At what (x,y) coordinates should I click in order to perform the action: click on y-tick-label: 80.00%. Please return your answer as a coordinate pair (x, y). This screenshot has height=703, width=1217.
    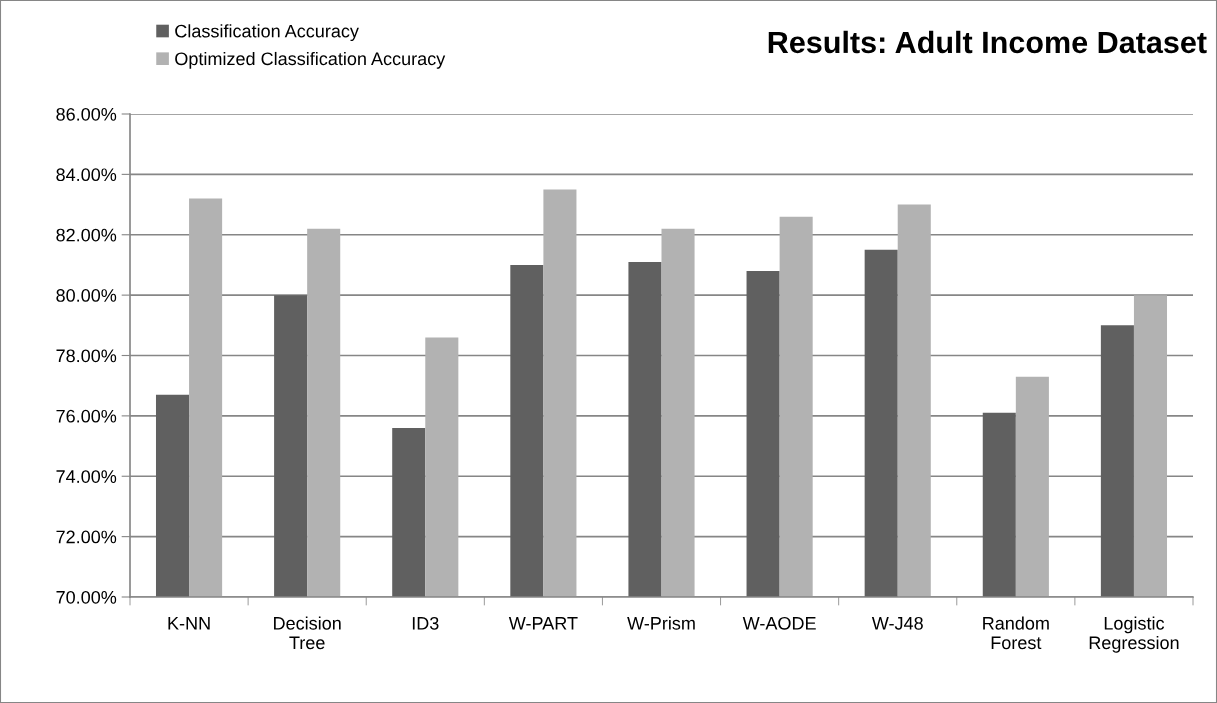
    Looking at the image, I should click on (86, 295).